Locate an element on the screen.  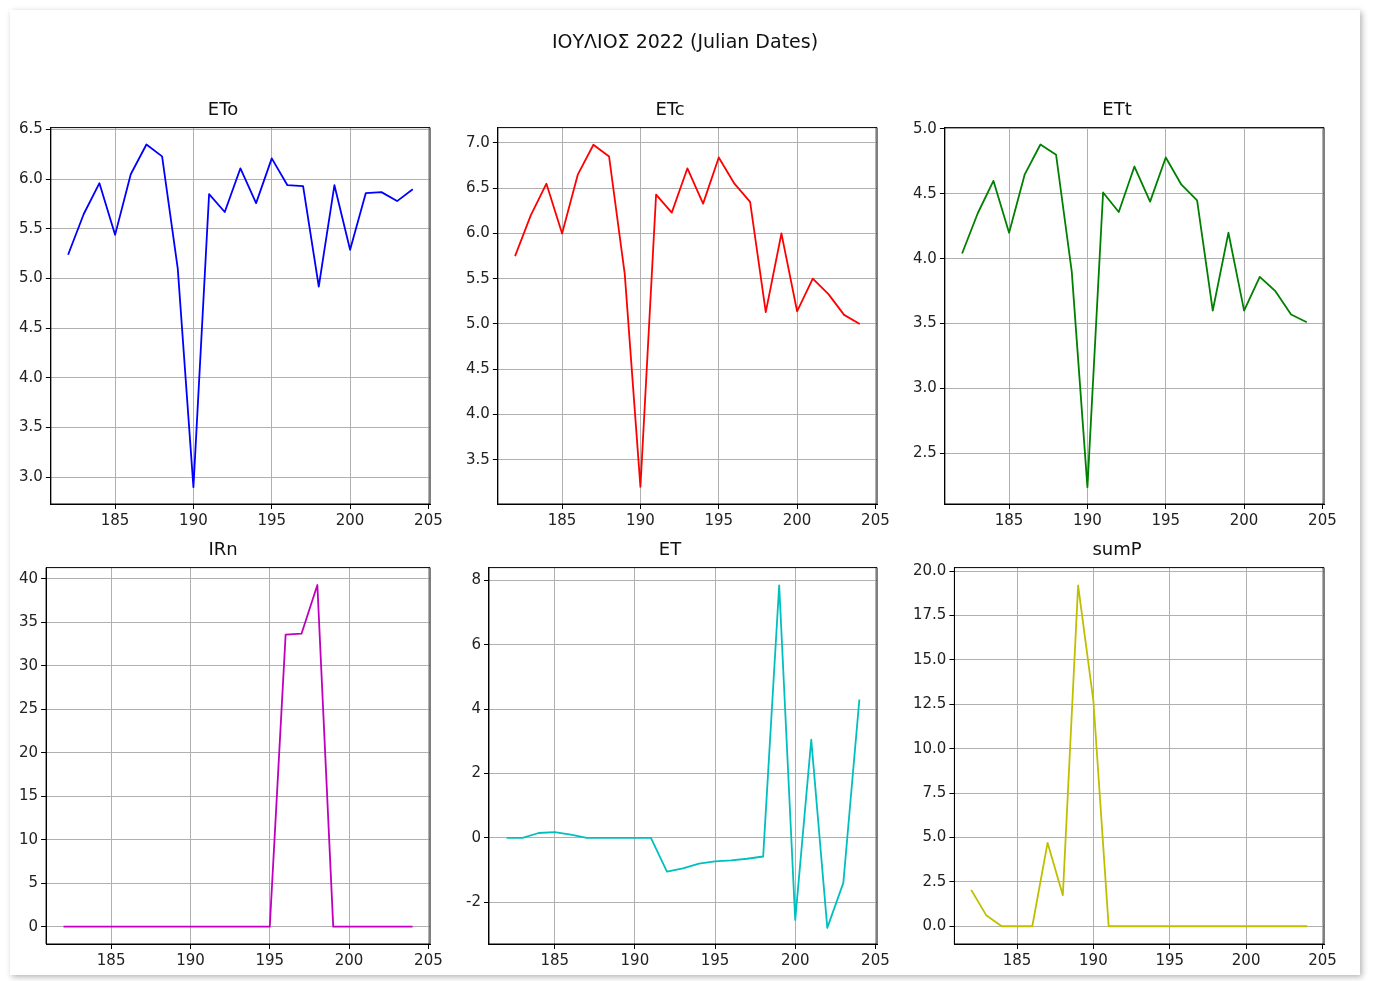
y-tick-label: 30 is located at coordinates (28, 664).